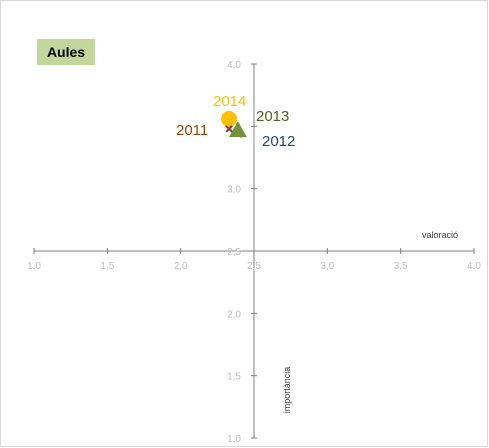  What do you see at coordinates (401, 266) in the screenshot?
I see `x-tick-label: 3,5` at bounding box center [401, 266].